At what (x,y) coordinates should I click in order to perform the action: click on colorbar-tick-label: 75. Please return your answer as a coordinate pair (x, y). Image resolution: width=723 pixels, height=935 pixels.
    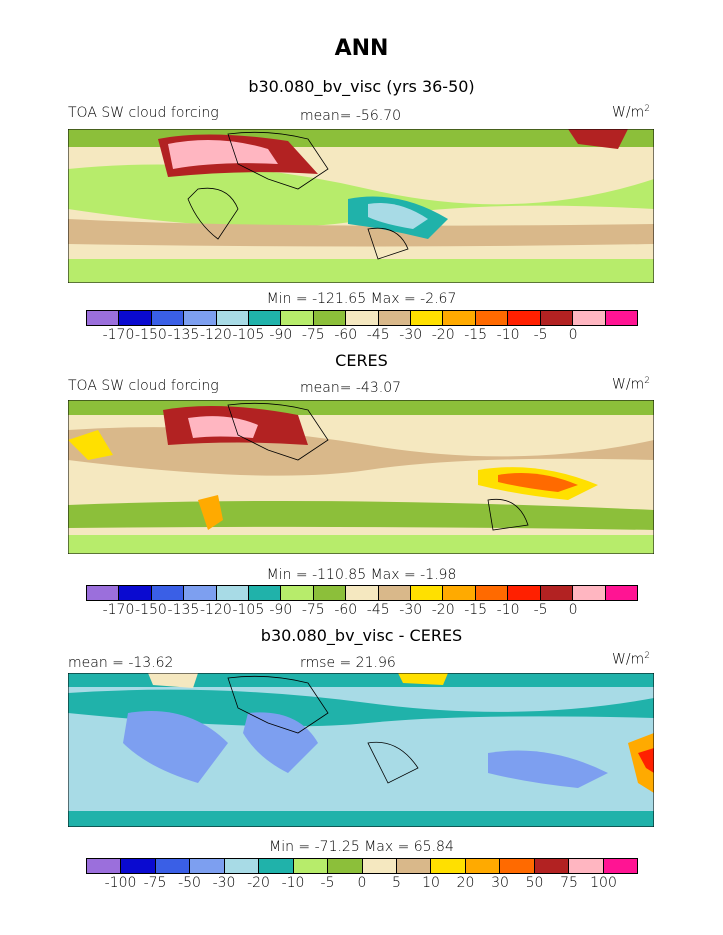
    Looking at the image, I should click on (569, 883).